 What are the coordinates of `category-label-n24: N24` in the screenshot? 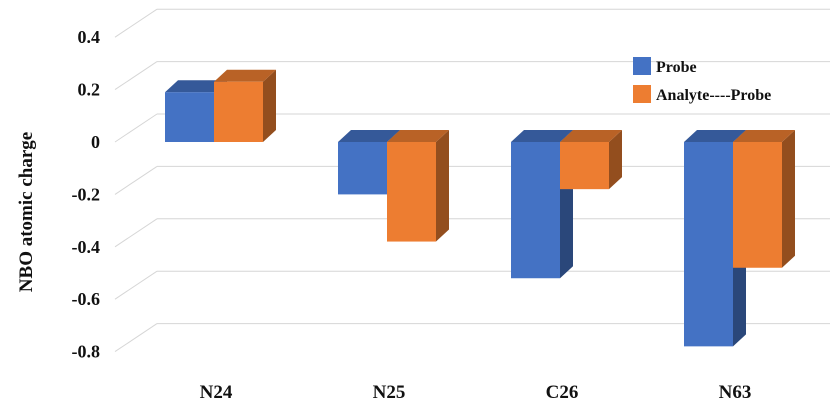 It's located at (216, 392).